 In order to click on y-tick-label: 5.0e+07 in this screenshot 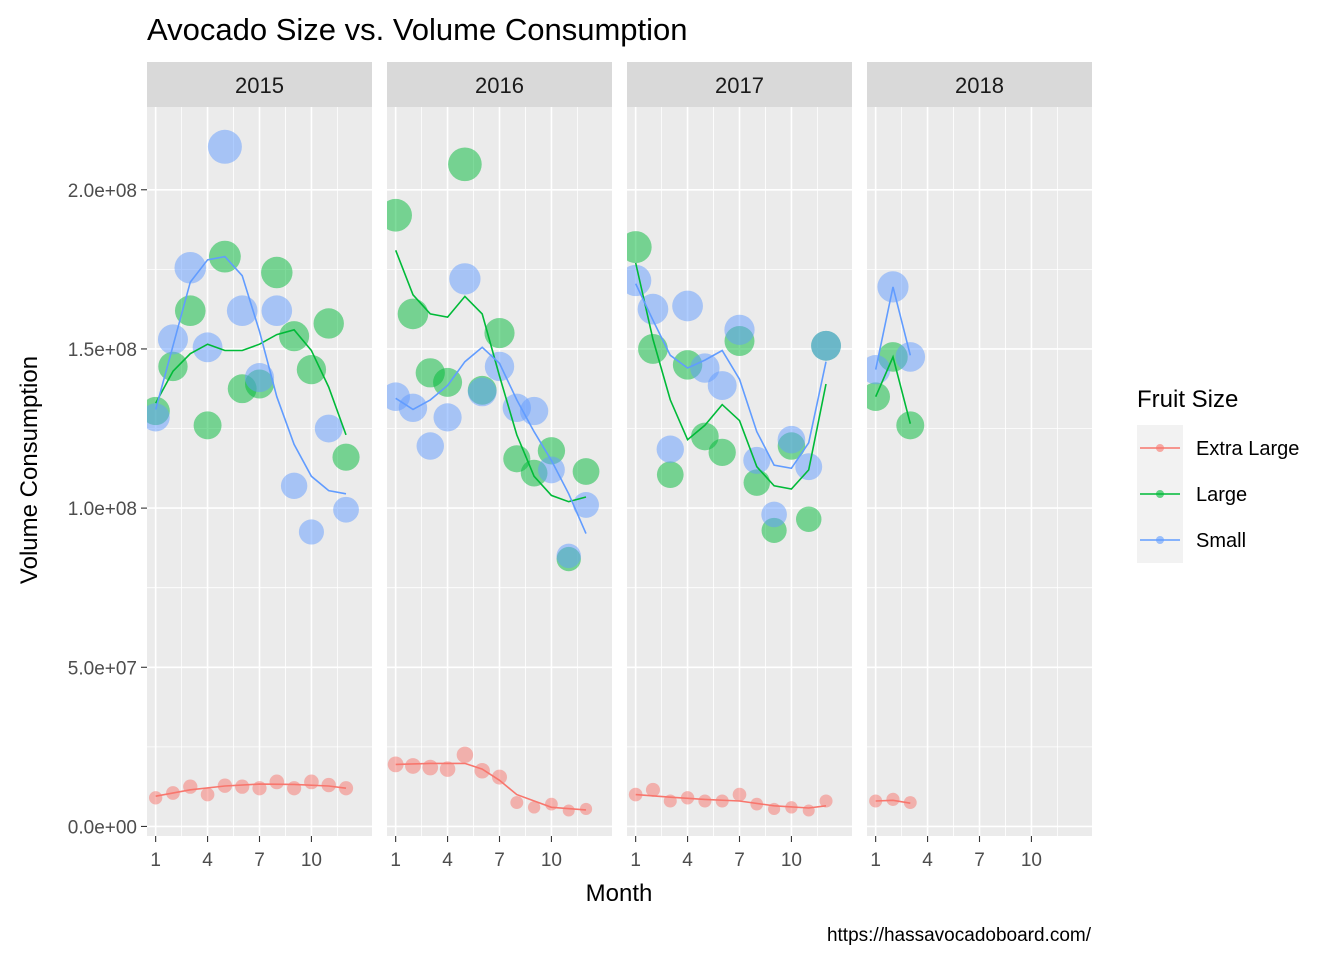, I will do `click(102, 668)`.